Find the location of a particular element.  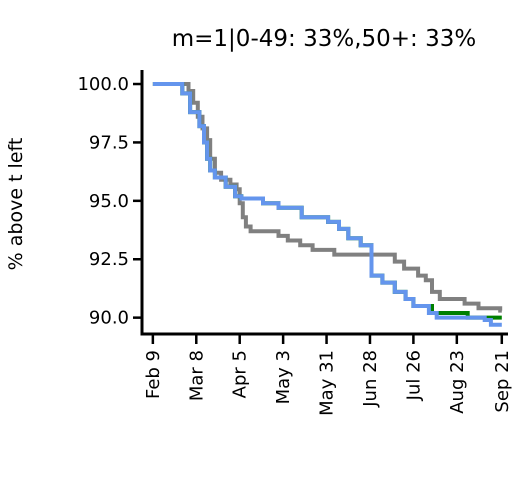

x-tick-label-4: May 3 is located at coordinates (283, 377).